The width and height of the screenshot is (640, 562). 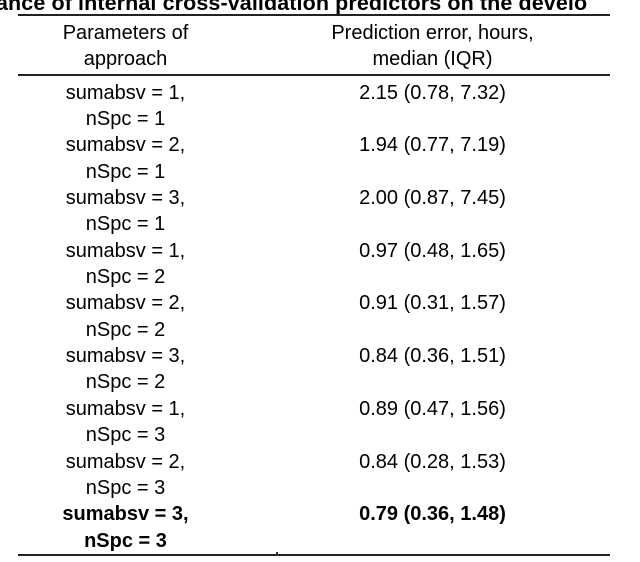 I want to click on table-row: sumabsv = 2, nSpc = 2 0.91 (0.31, 1.57), so click(x=314, y=316).